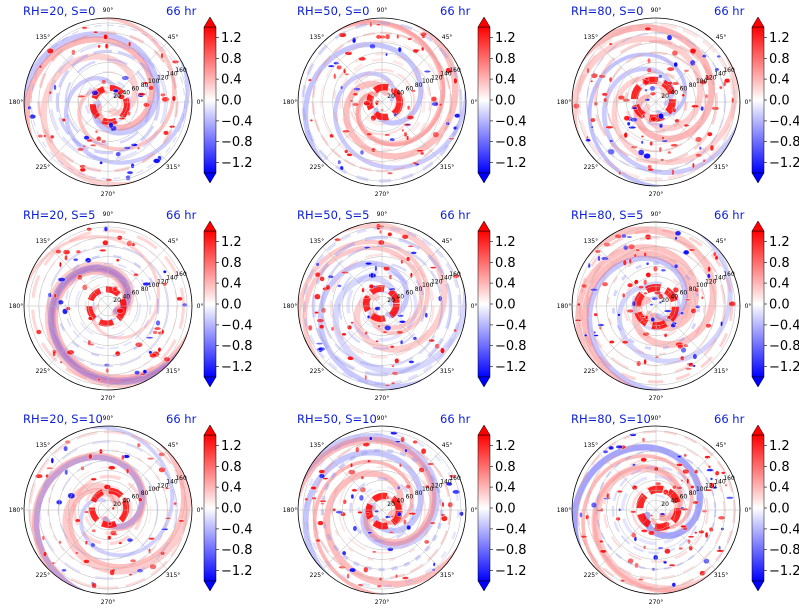  I want to click on angular-gridline, so click(626, 539).